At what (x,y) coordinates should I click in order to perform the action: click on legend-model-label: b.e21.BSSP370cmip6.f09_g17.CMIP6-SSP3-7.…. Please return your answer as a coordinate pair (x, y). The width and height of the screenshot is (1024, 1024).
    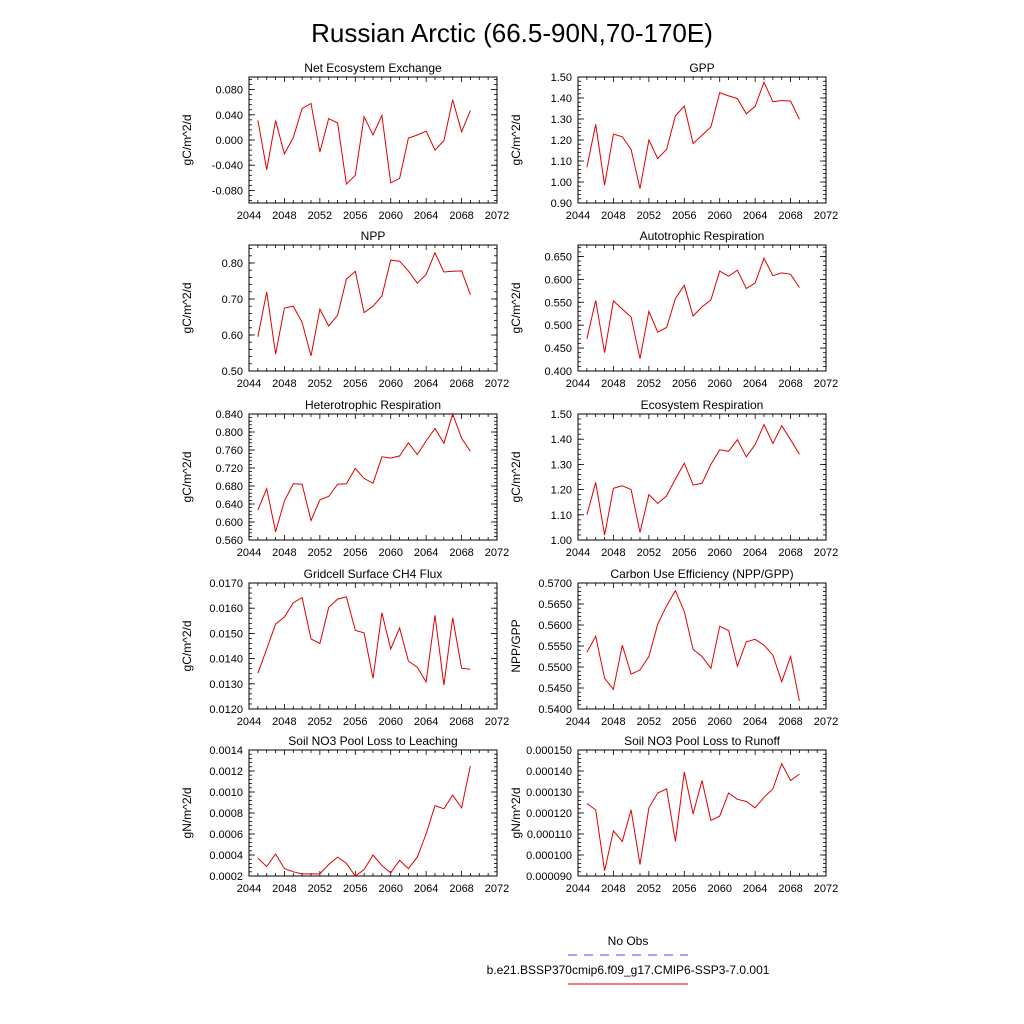
    Looking at the image, I should click on (628, 970).